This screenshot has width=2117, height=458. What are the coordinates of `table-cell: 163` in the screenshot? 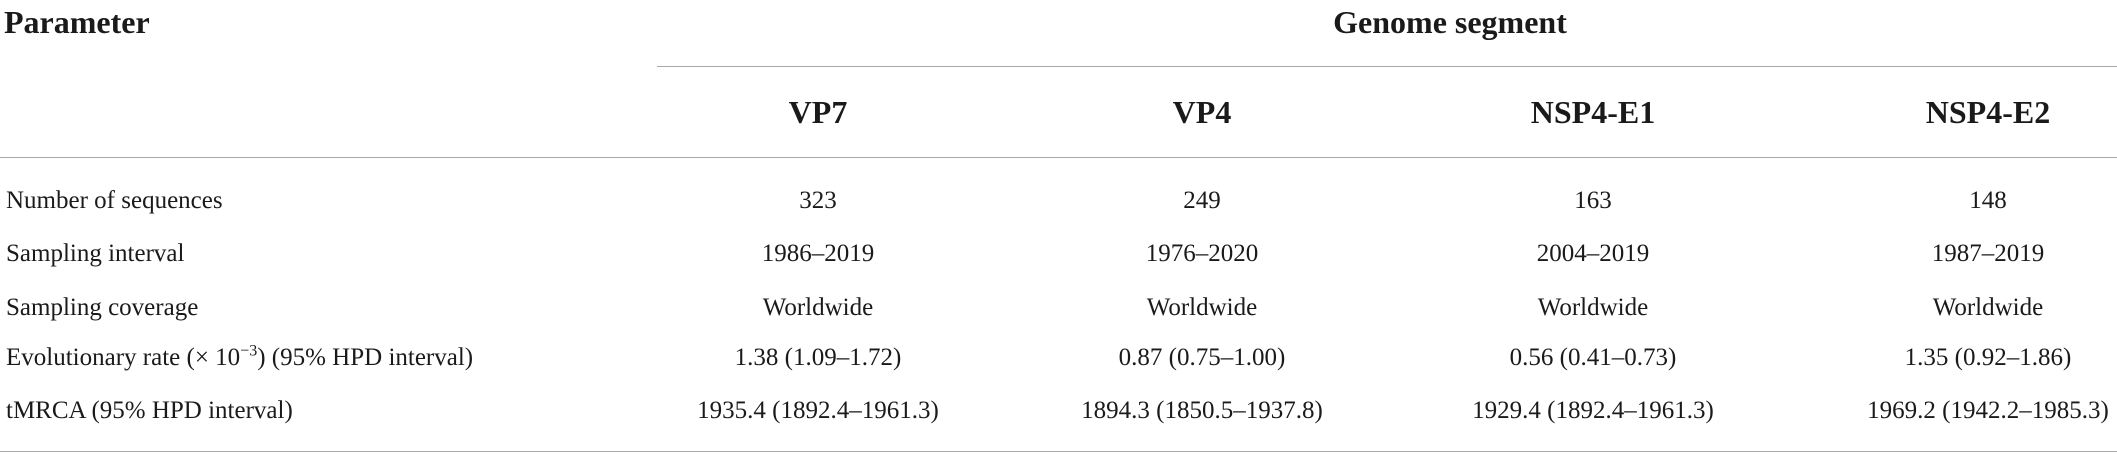 It's located at (1593, 200).